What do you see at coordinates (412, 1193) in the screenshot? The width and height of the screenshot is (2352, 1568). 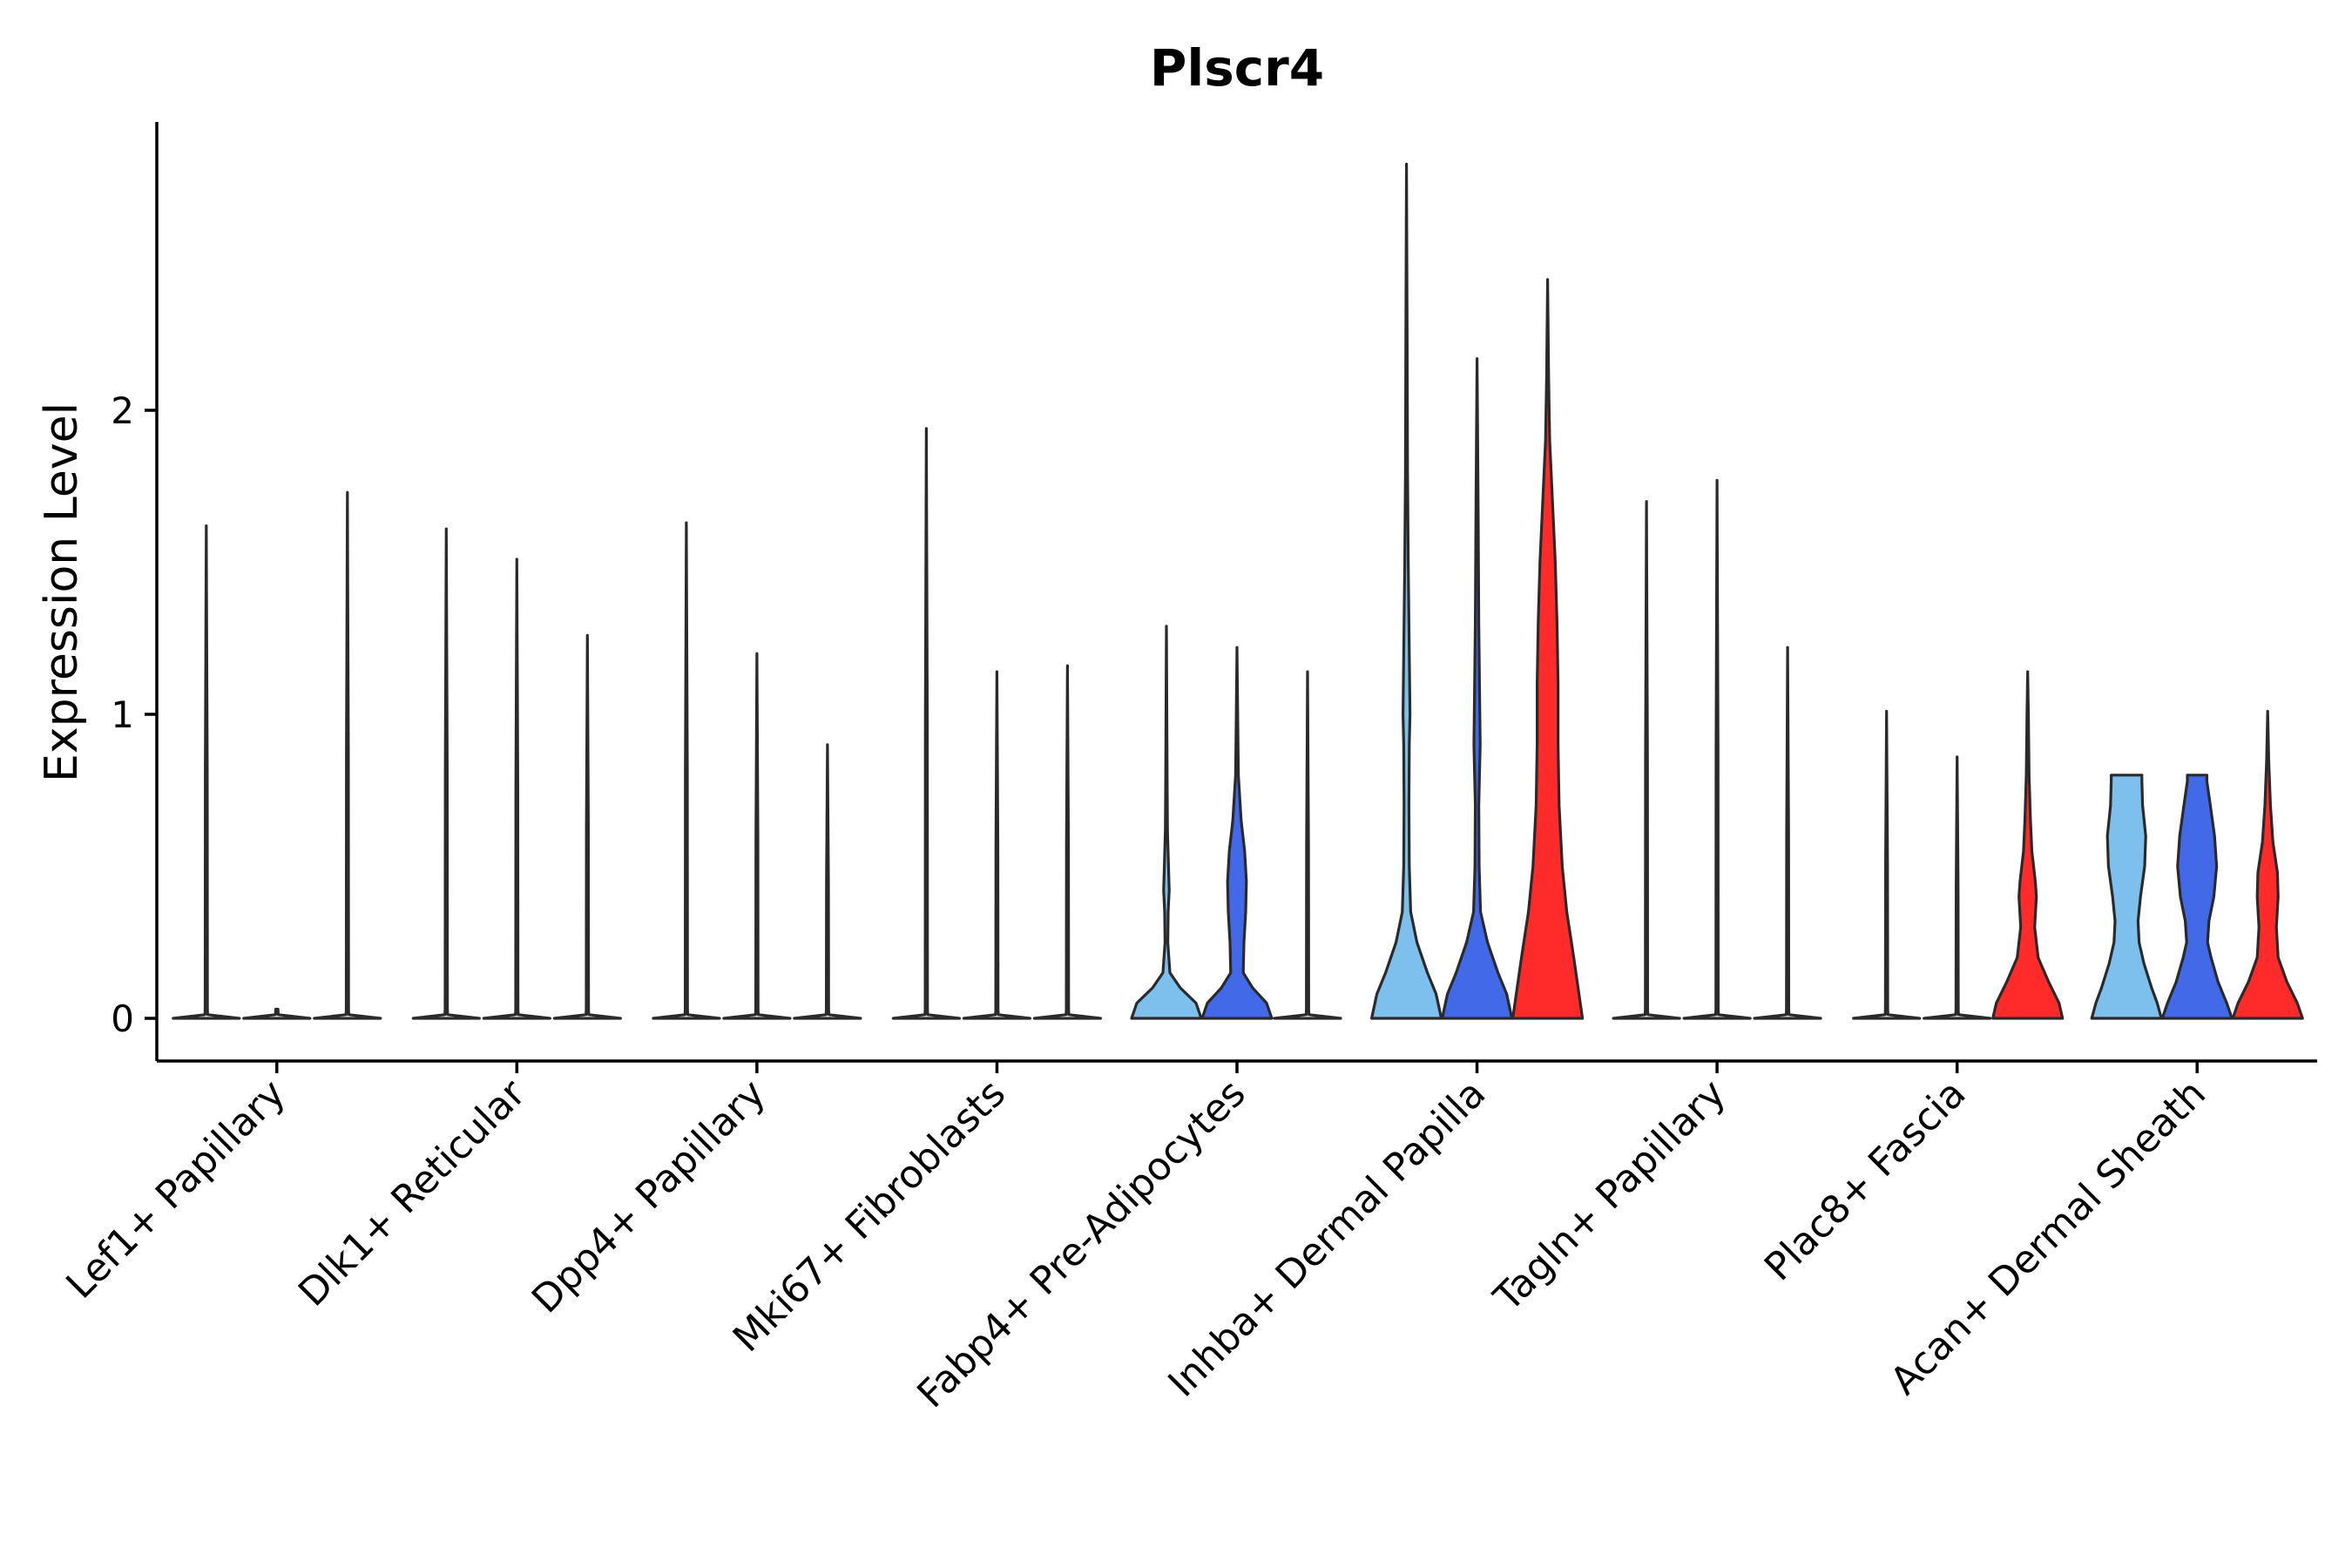 I see `x-tick-label: Dlk1+ Reticular` at bounding box center [412, 1193].